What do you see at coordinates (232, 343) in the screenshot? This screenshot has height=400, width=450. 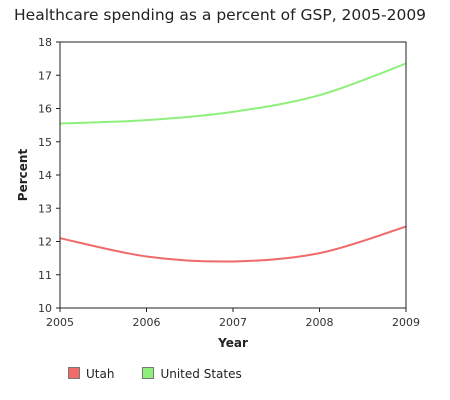 I see `x-axis-title: Year` at bounding box center [232, 343].